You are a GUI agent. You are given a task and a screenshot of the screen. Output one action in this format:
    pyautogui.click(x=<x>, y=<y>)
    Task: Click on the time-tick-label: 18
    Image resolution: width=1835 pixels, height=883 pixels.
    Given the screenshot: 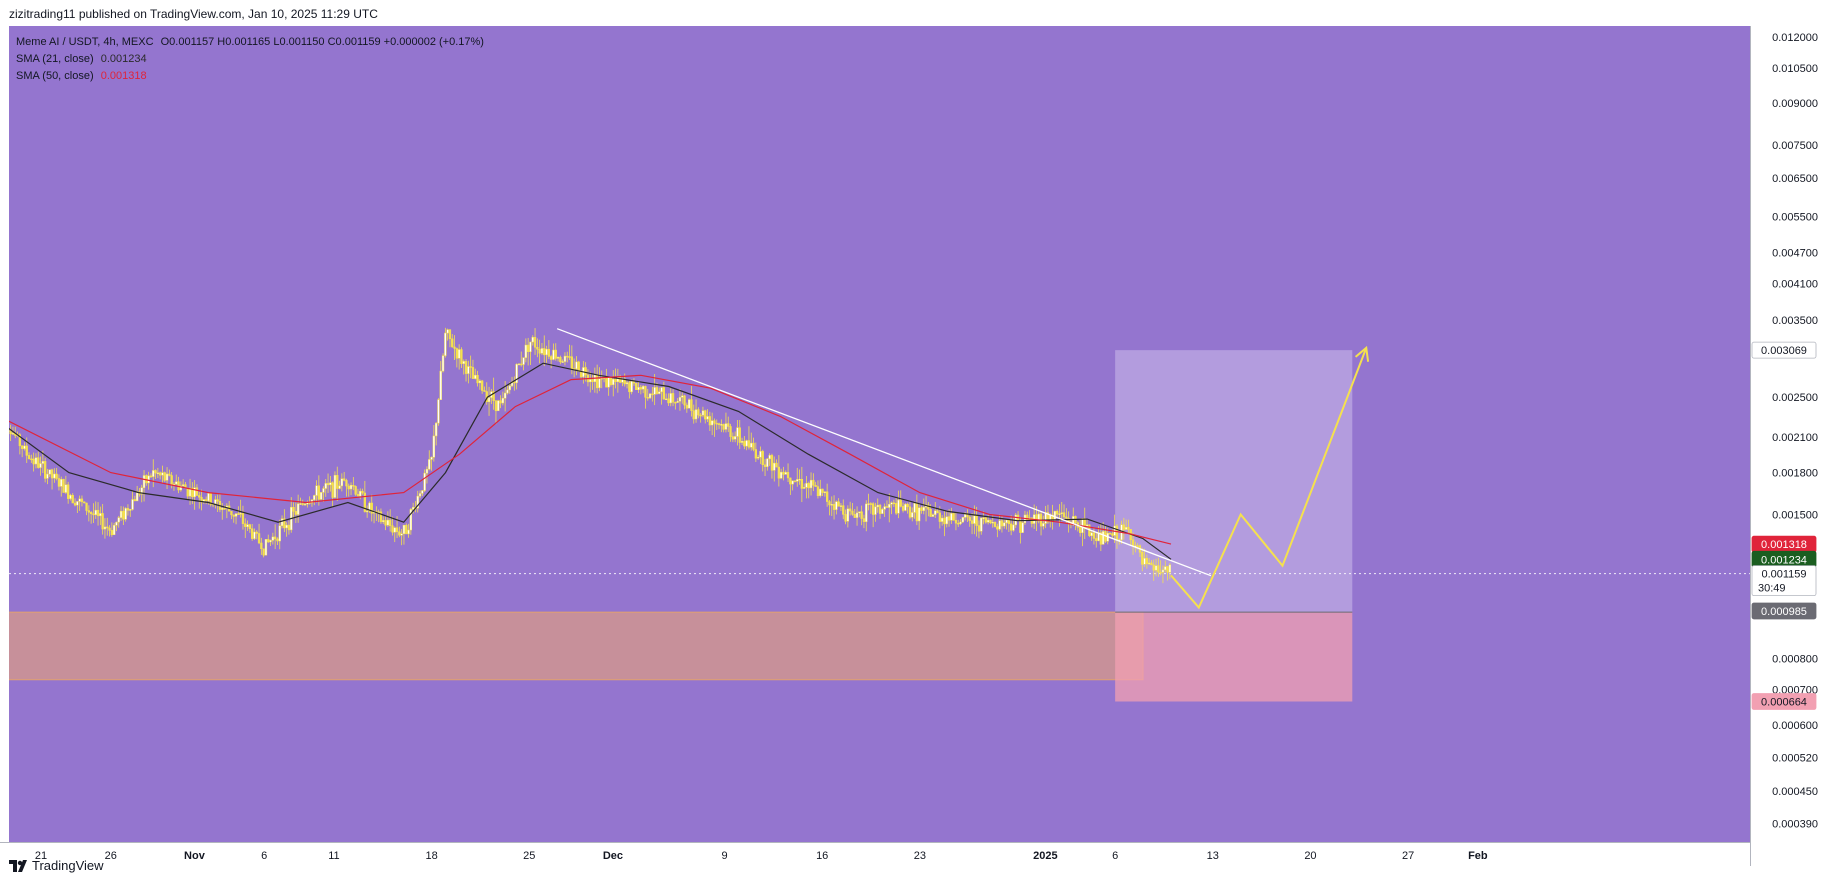 What is the action you would take?
    pyautogui.click(x=431, y=856)
    